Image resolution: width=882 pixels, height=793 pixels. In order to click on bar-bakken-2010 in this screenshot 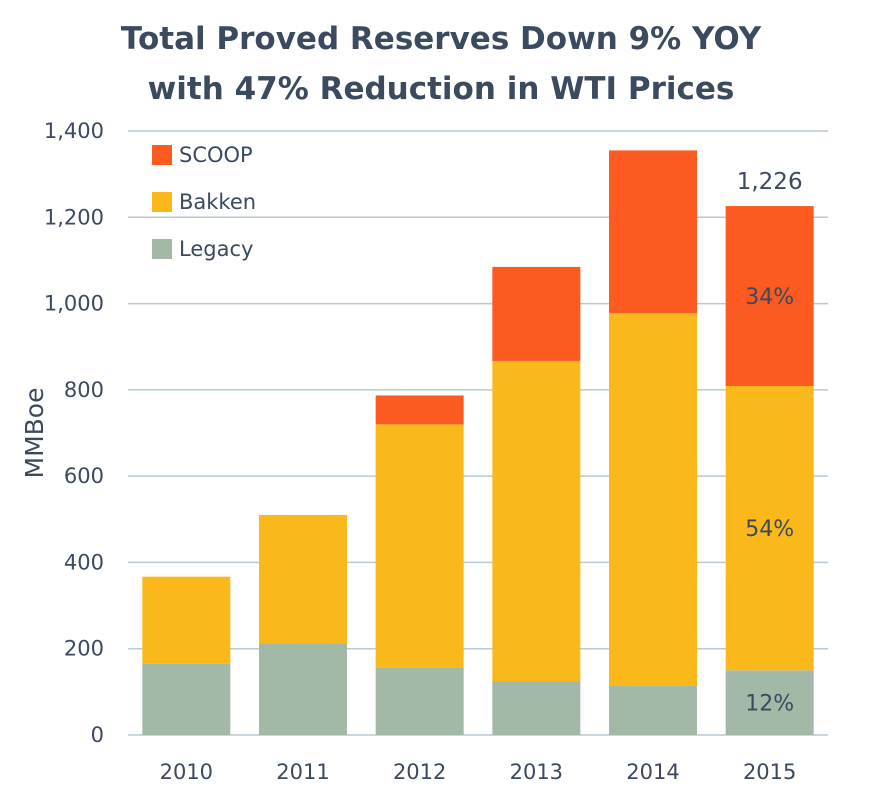, I will do `click(186, 620)`.